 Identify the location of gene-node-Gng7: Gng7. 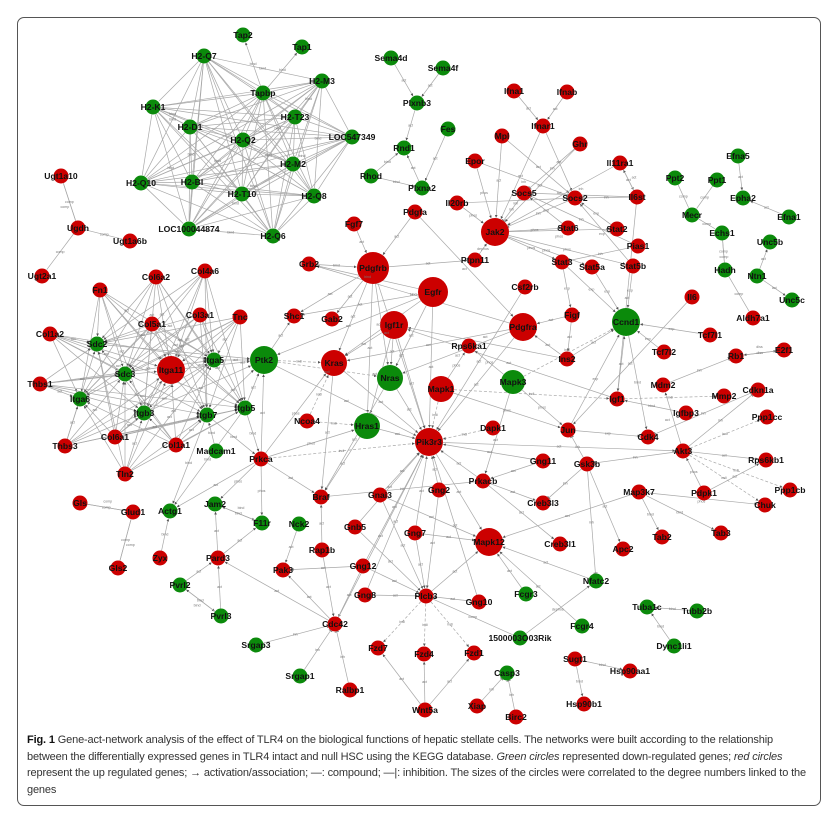
(415, 533).